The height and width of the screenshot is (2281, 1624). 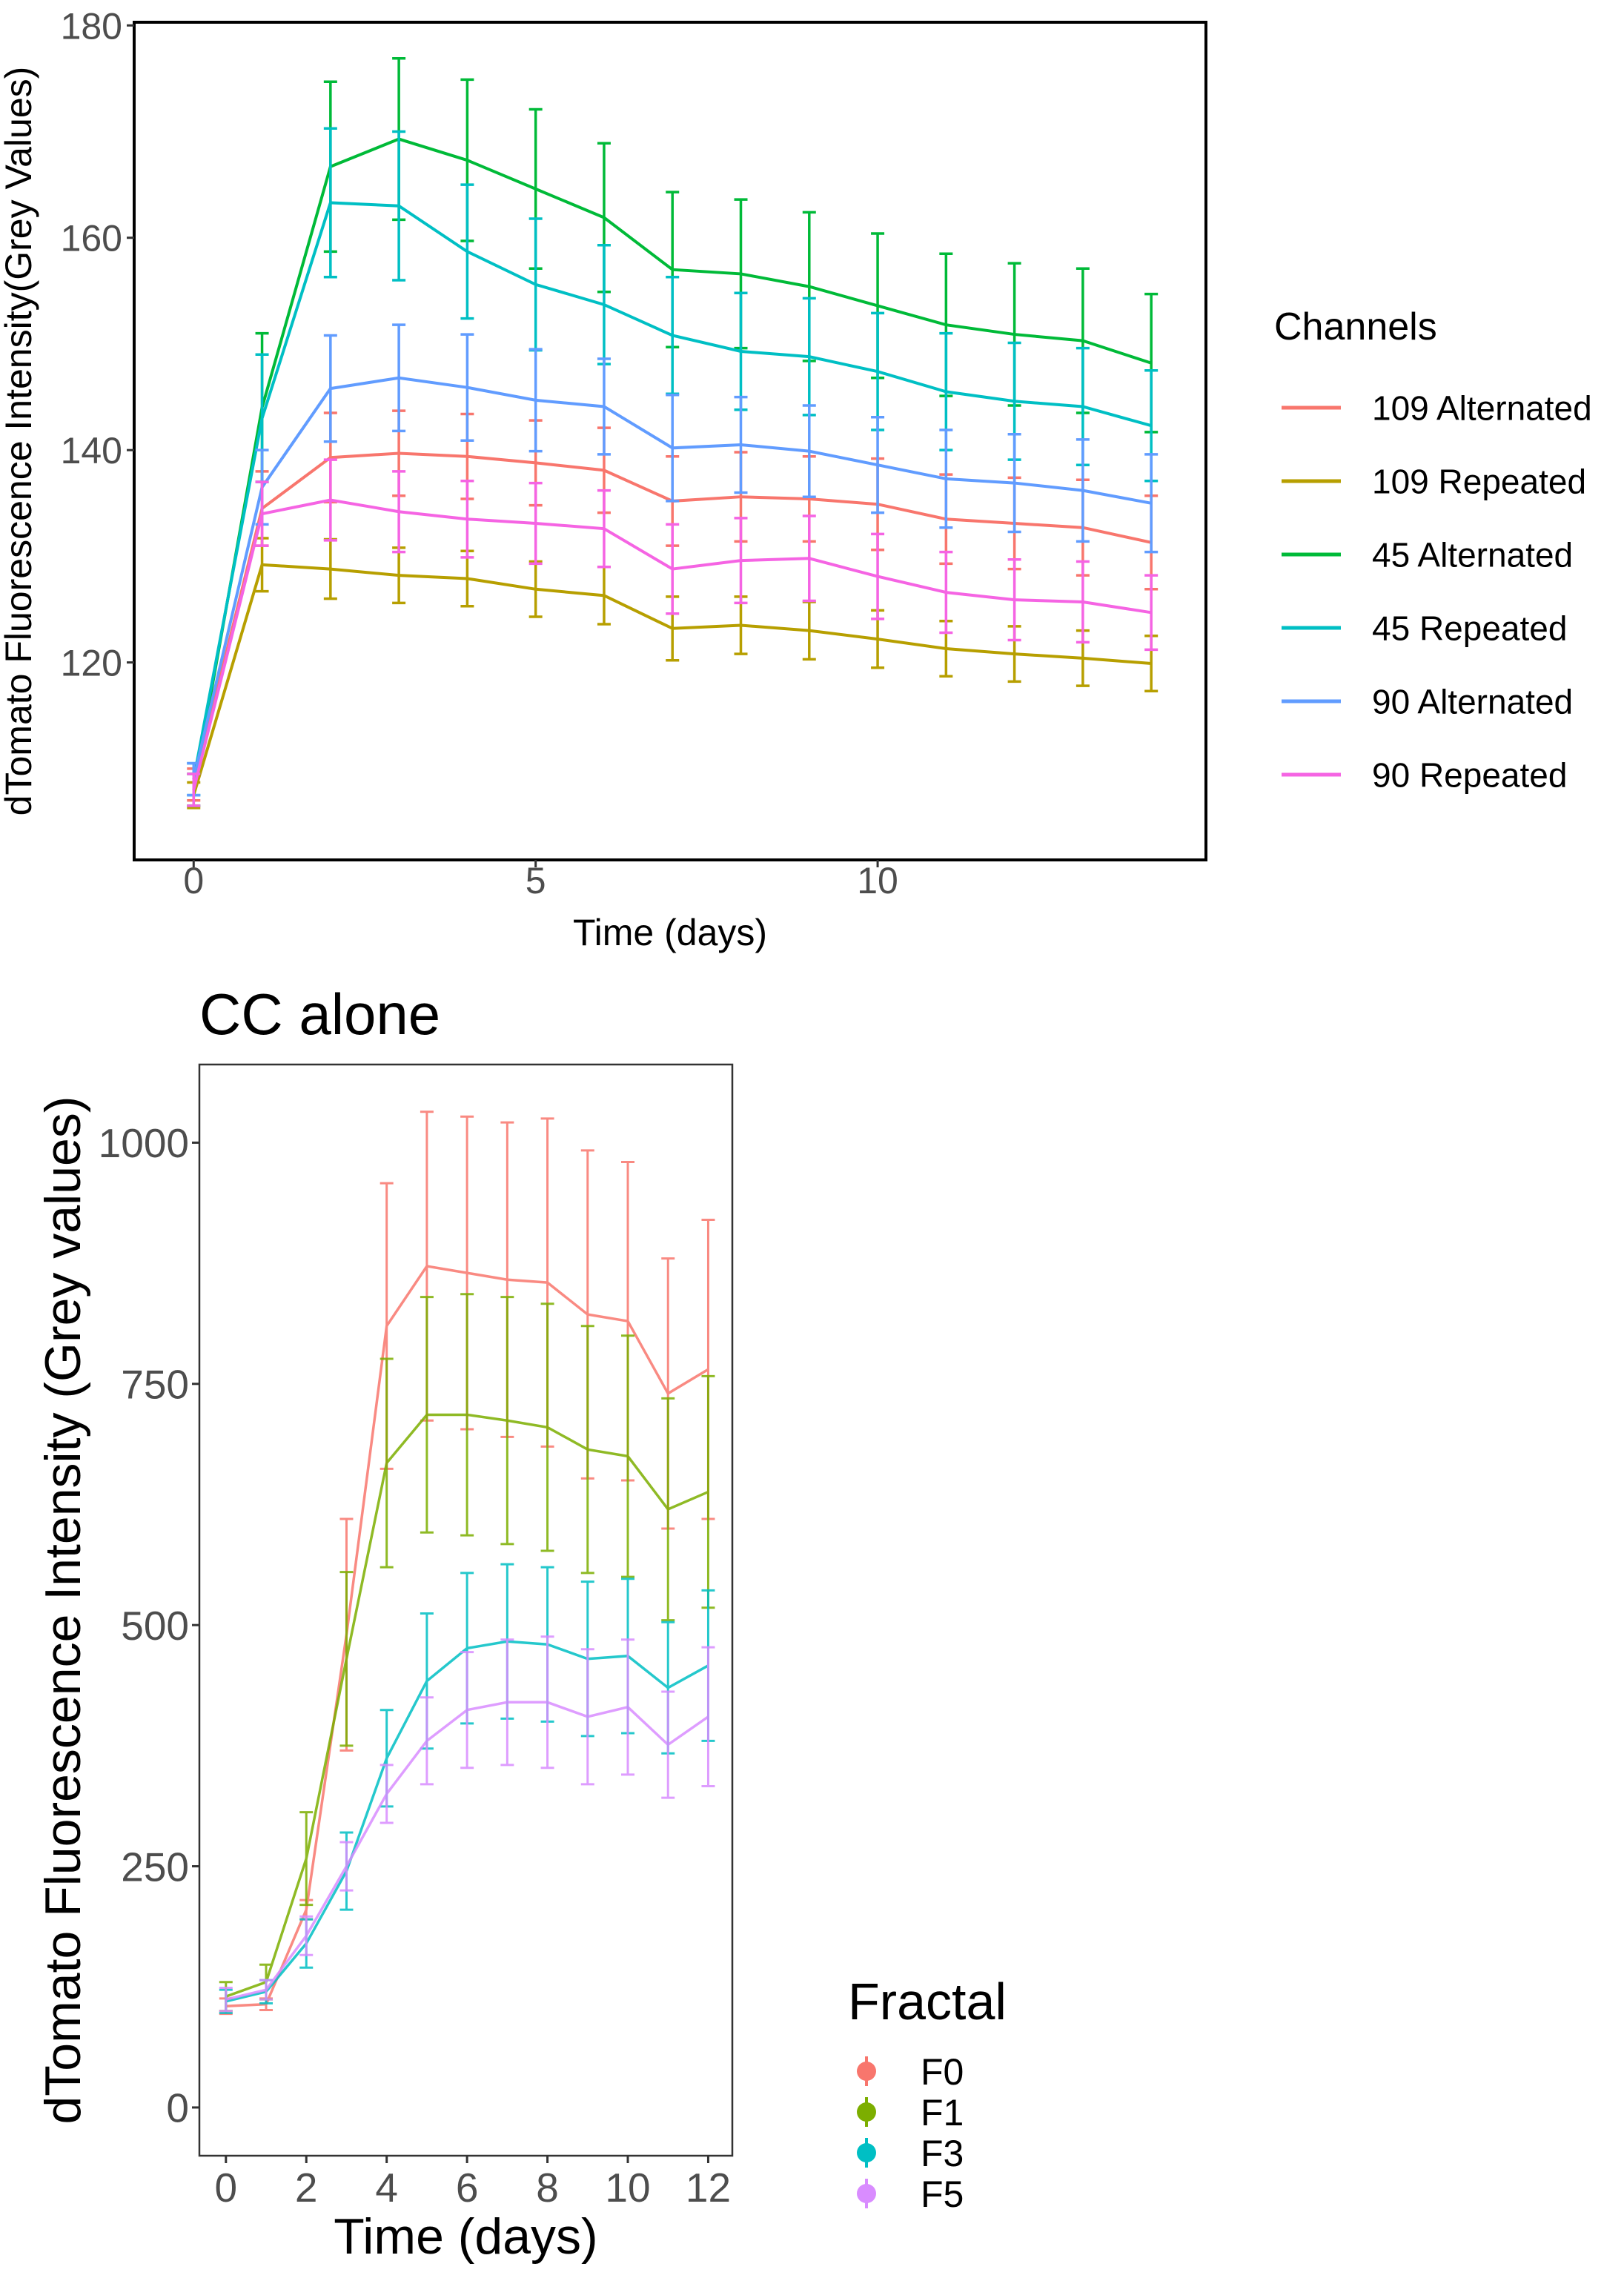 What do you see at coordinates (155, 1385) in the screenshot?
I see `y-tick-label: 750` at bounding box center [155, 1385].